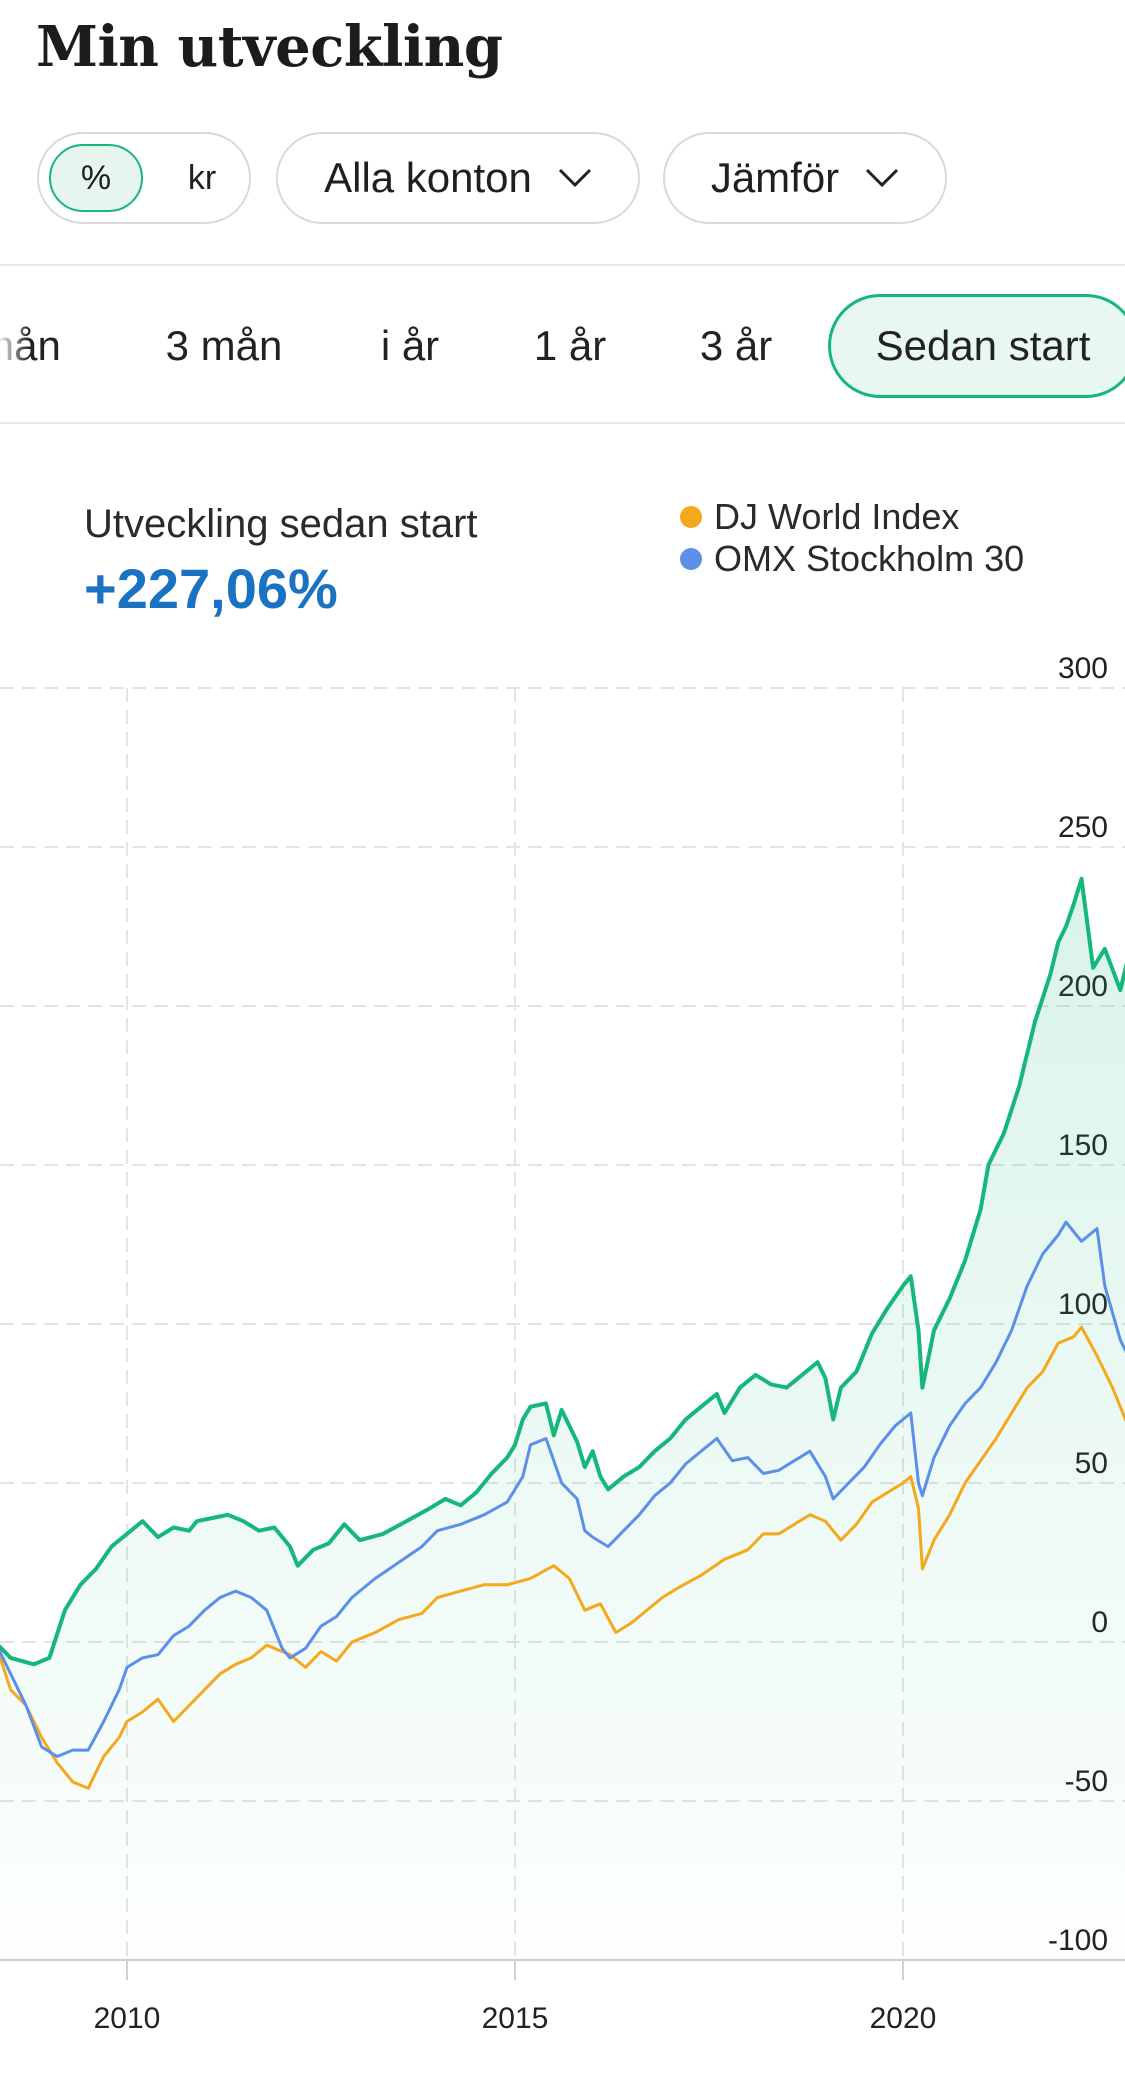  Describe the element at coordinates (127, 2018) in the screenshot. I see `x-tick-label: 2010` at that location.